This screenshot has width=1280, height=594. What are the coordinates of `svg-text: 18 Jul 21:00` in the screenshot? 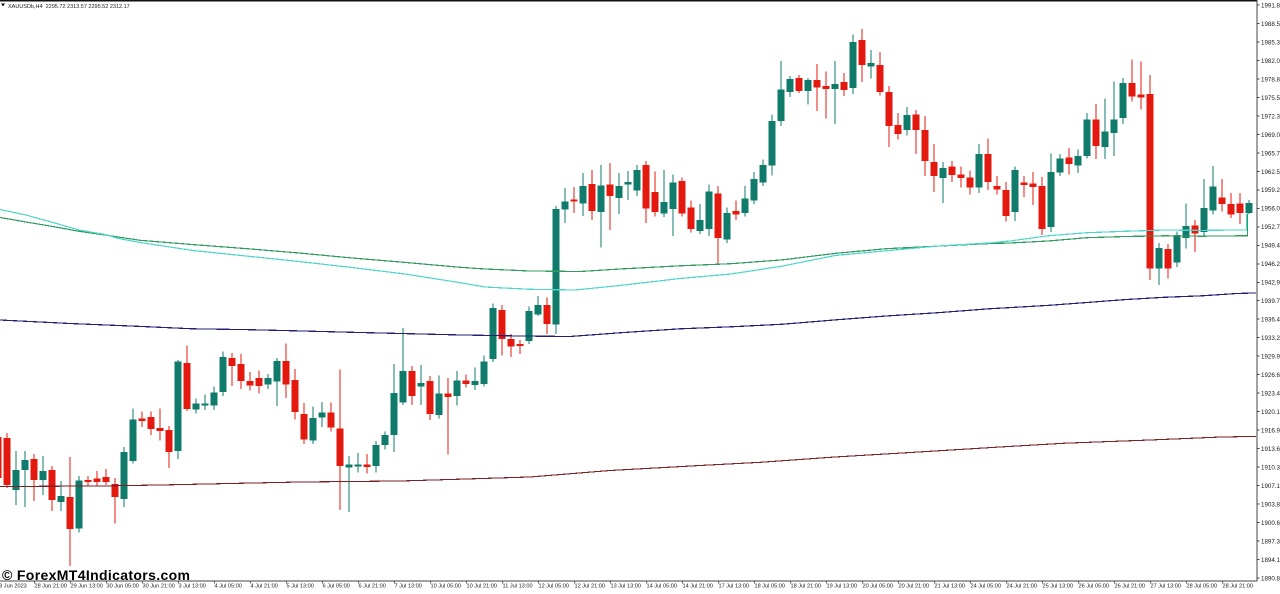 It's located at (806, 587).